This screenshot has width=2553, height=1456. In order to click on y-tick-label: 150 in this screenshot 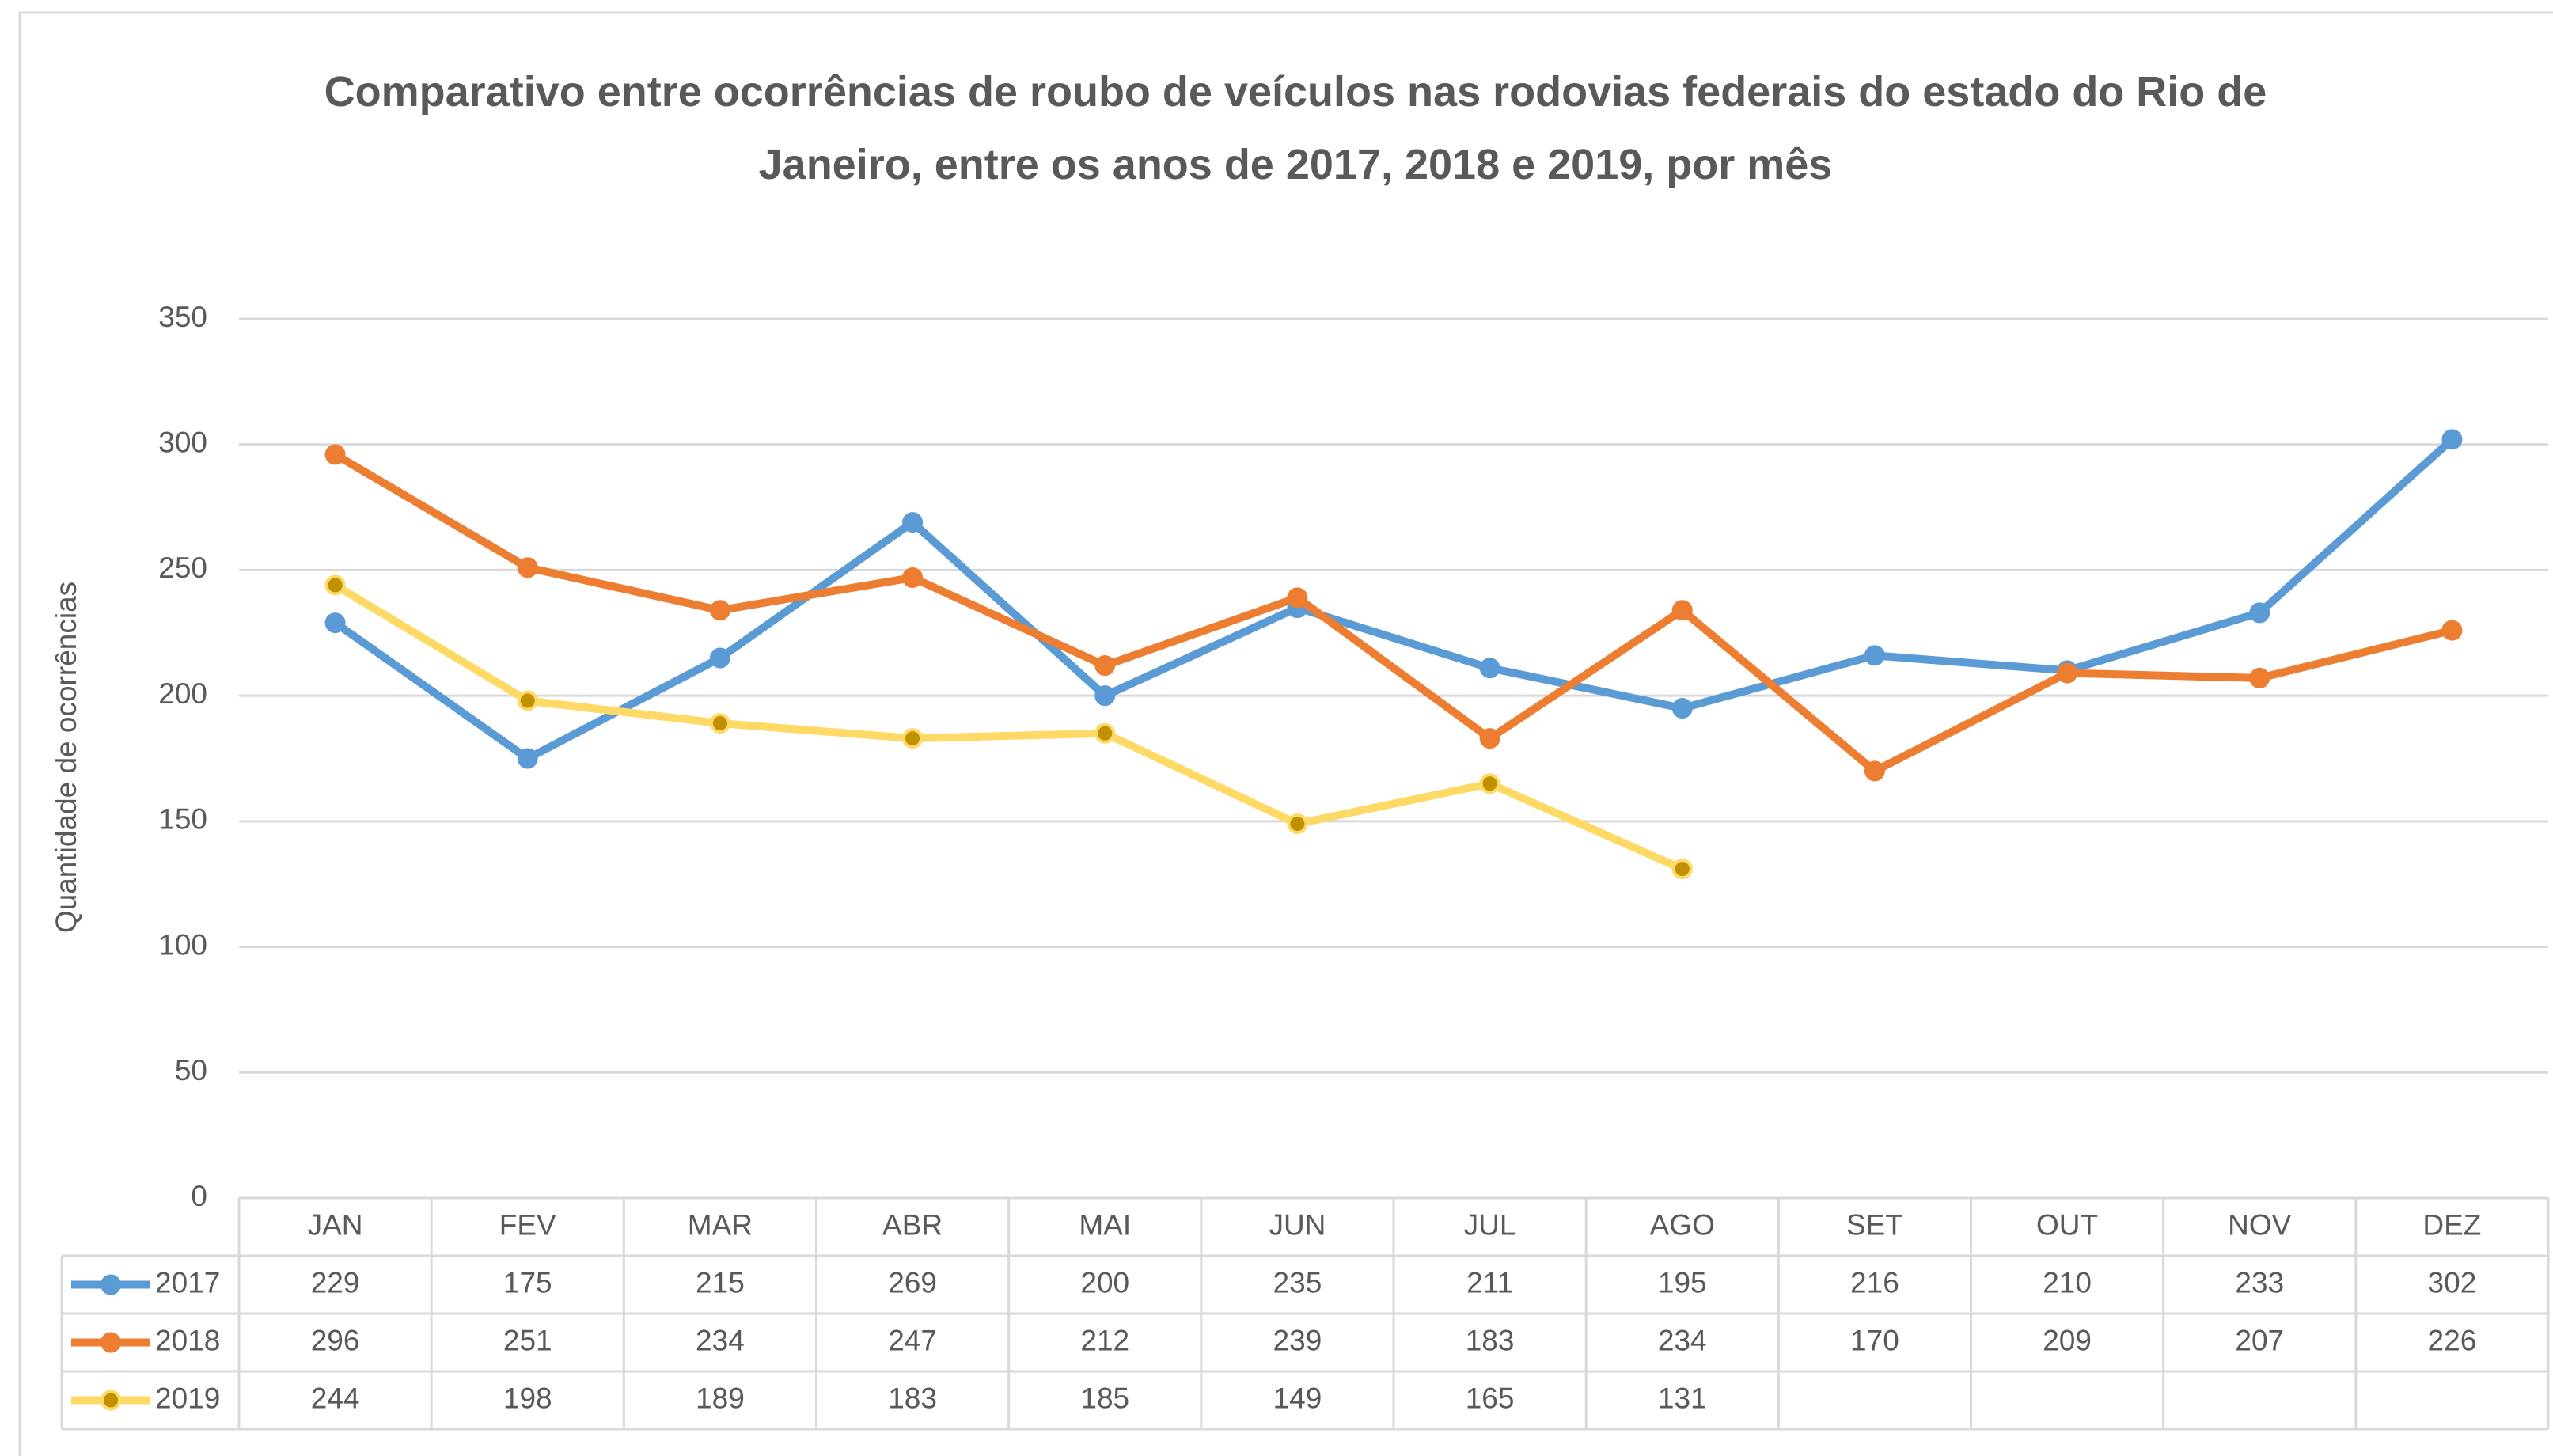, I will do `click(182, 819)`.